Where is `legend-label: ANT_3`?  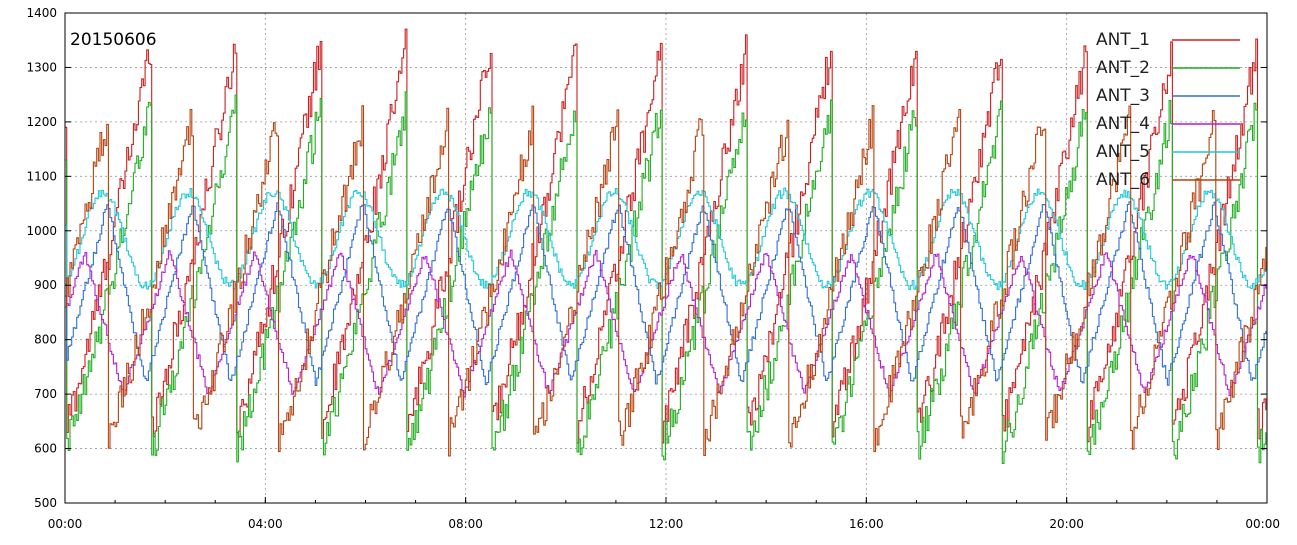 legend-label: ANT_3 is located at coordinates (1123, 96).